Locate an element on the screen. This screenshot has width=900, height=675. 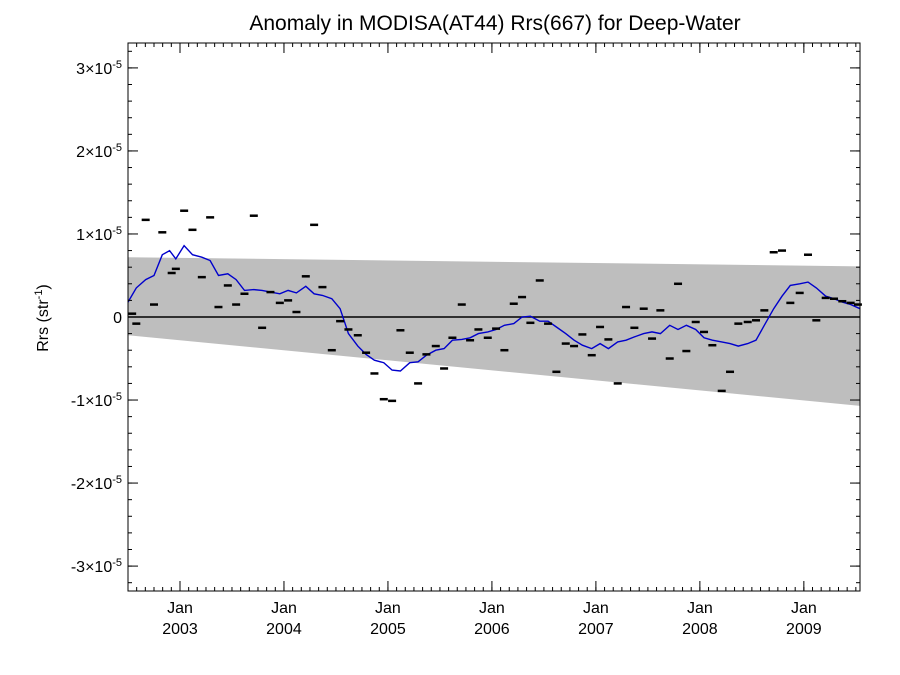
y-tick-label: 0 is located at coordinates (117, 318).